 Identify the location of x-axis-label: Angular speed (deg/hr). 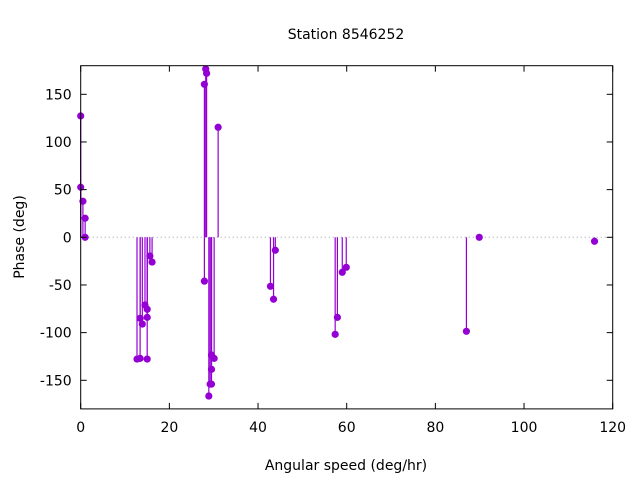
(346, 466).